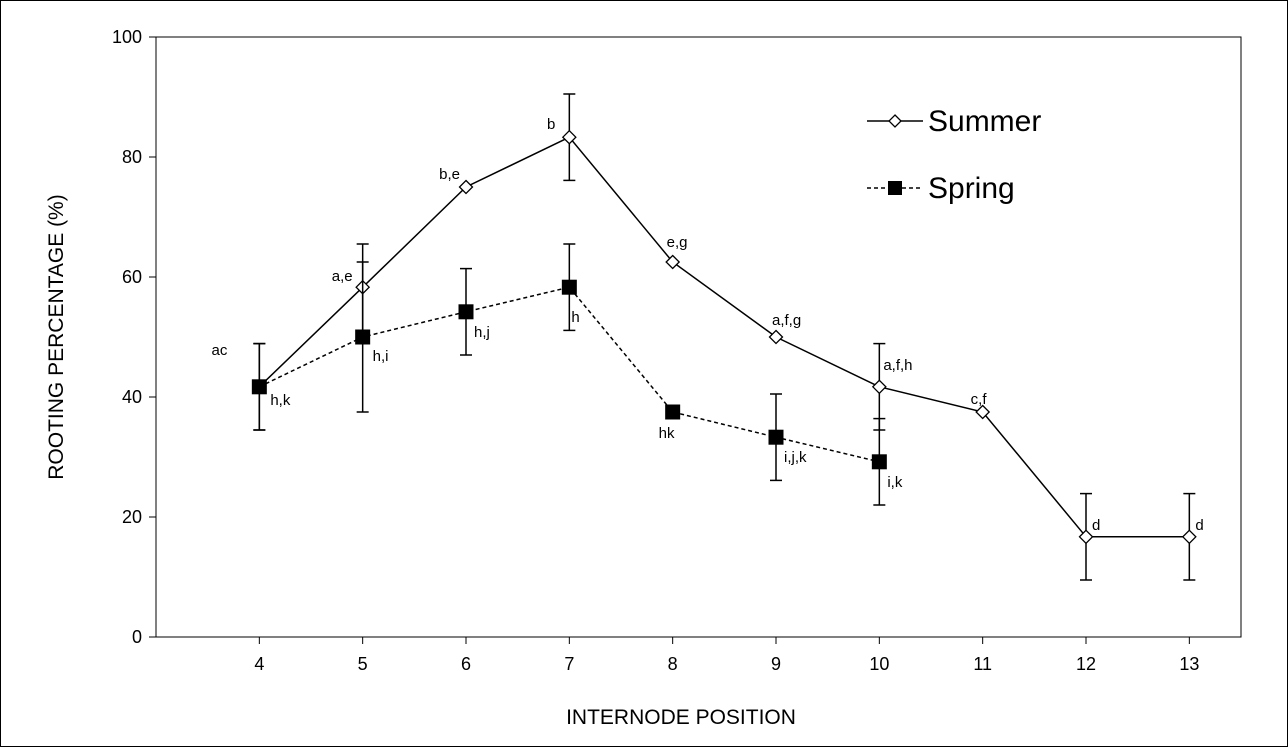  What do you see at coordinates (667, 433) in the screenshot?
I see `data-label: hk` at bounding box center [667, 433].